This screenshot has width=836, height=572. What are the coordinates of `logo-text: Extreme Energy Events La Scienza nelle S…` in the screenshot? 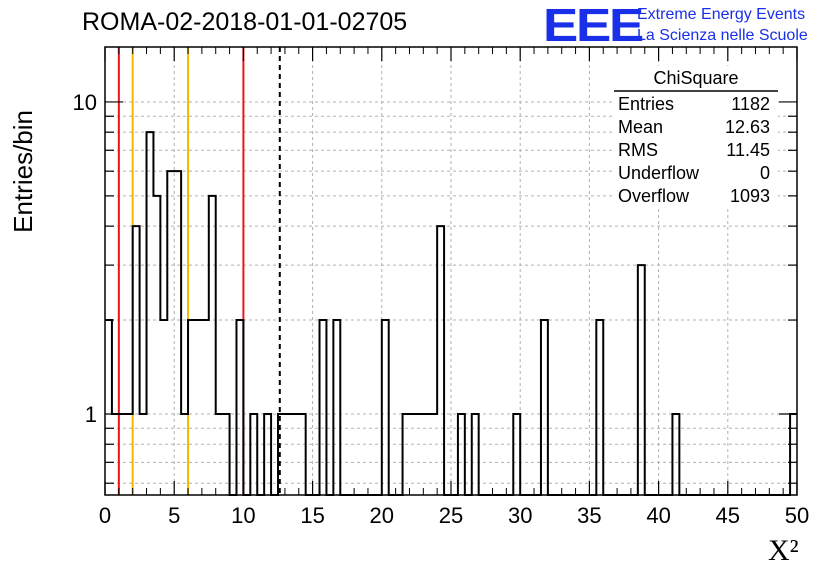 It's located at (722, 25).